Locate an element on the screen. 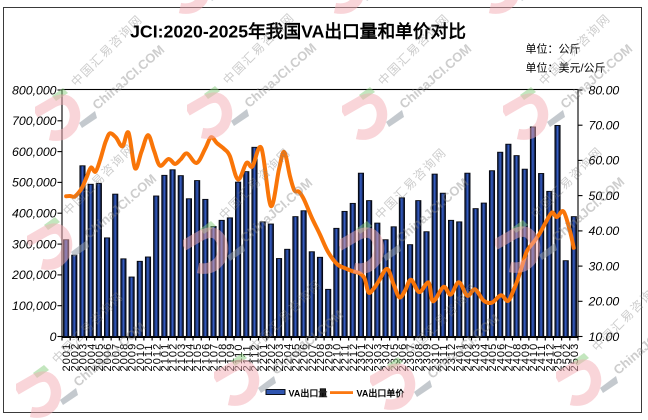 The height and width of the screenshot is (420, 648). svg-text: 2401 is located at coordinates (460, 357).